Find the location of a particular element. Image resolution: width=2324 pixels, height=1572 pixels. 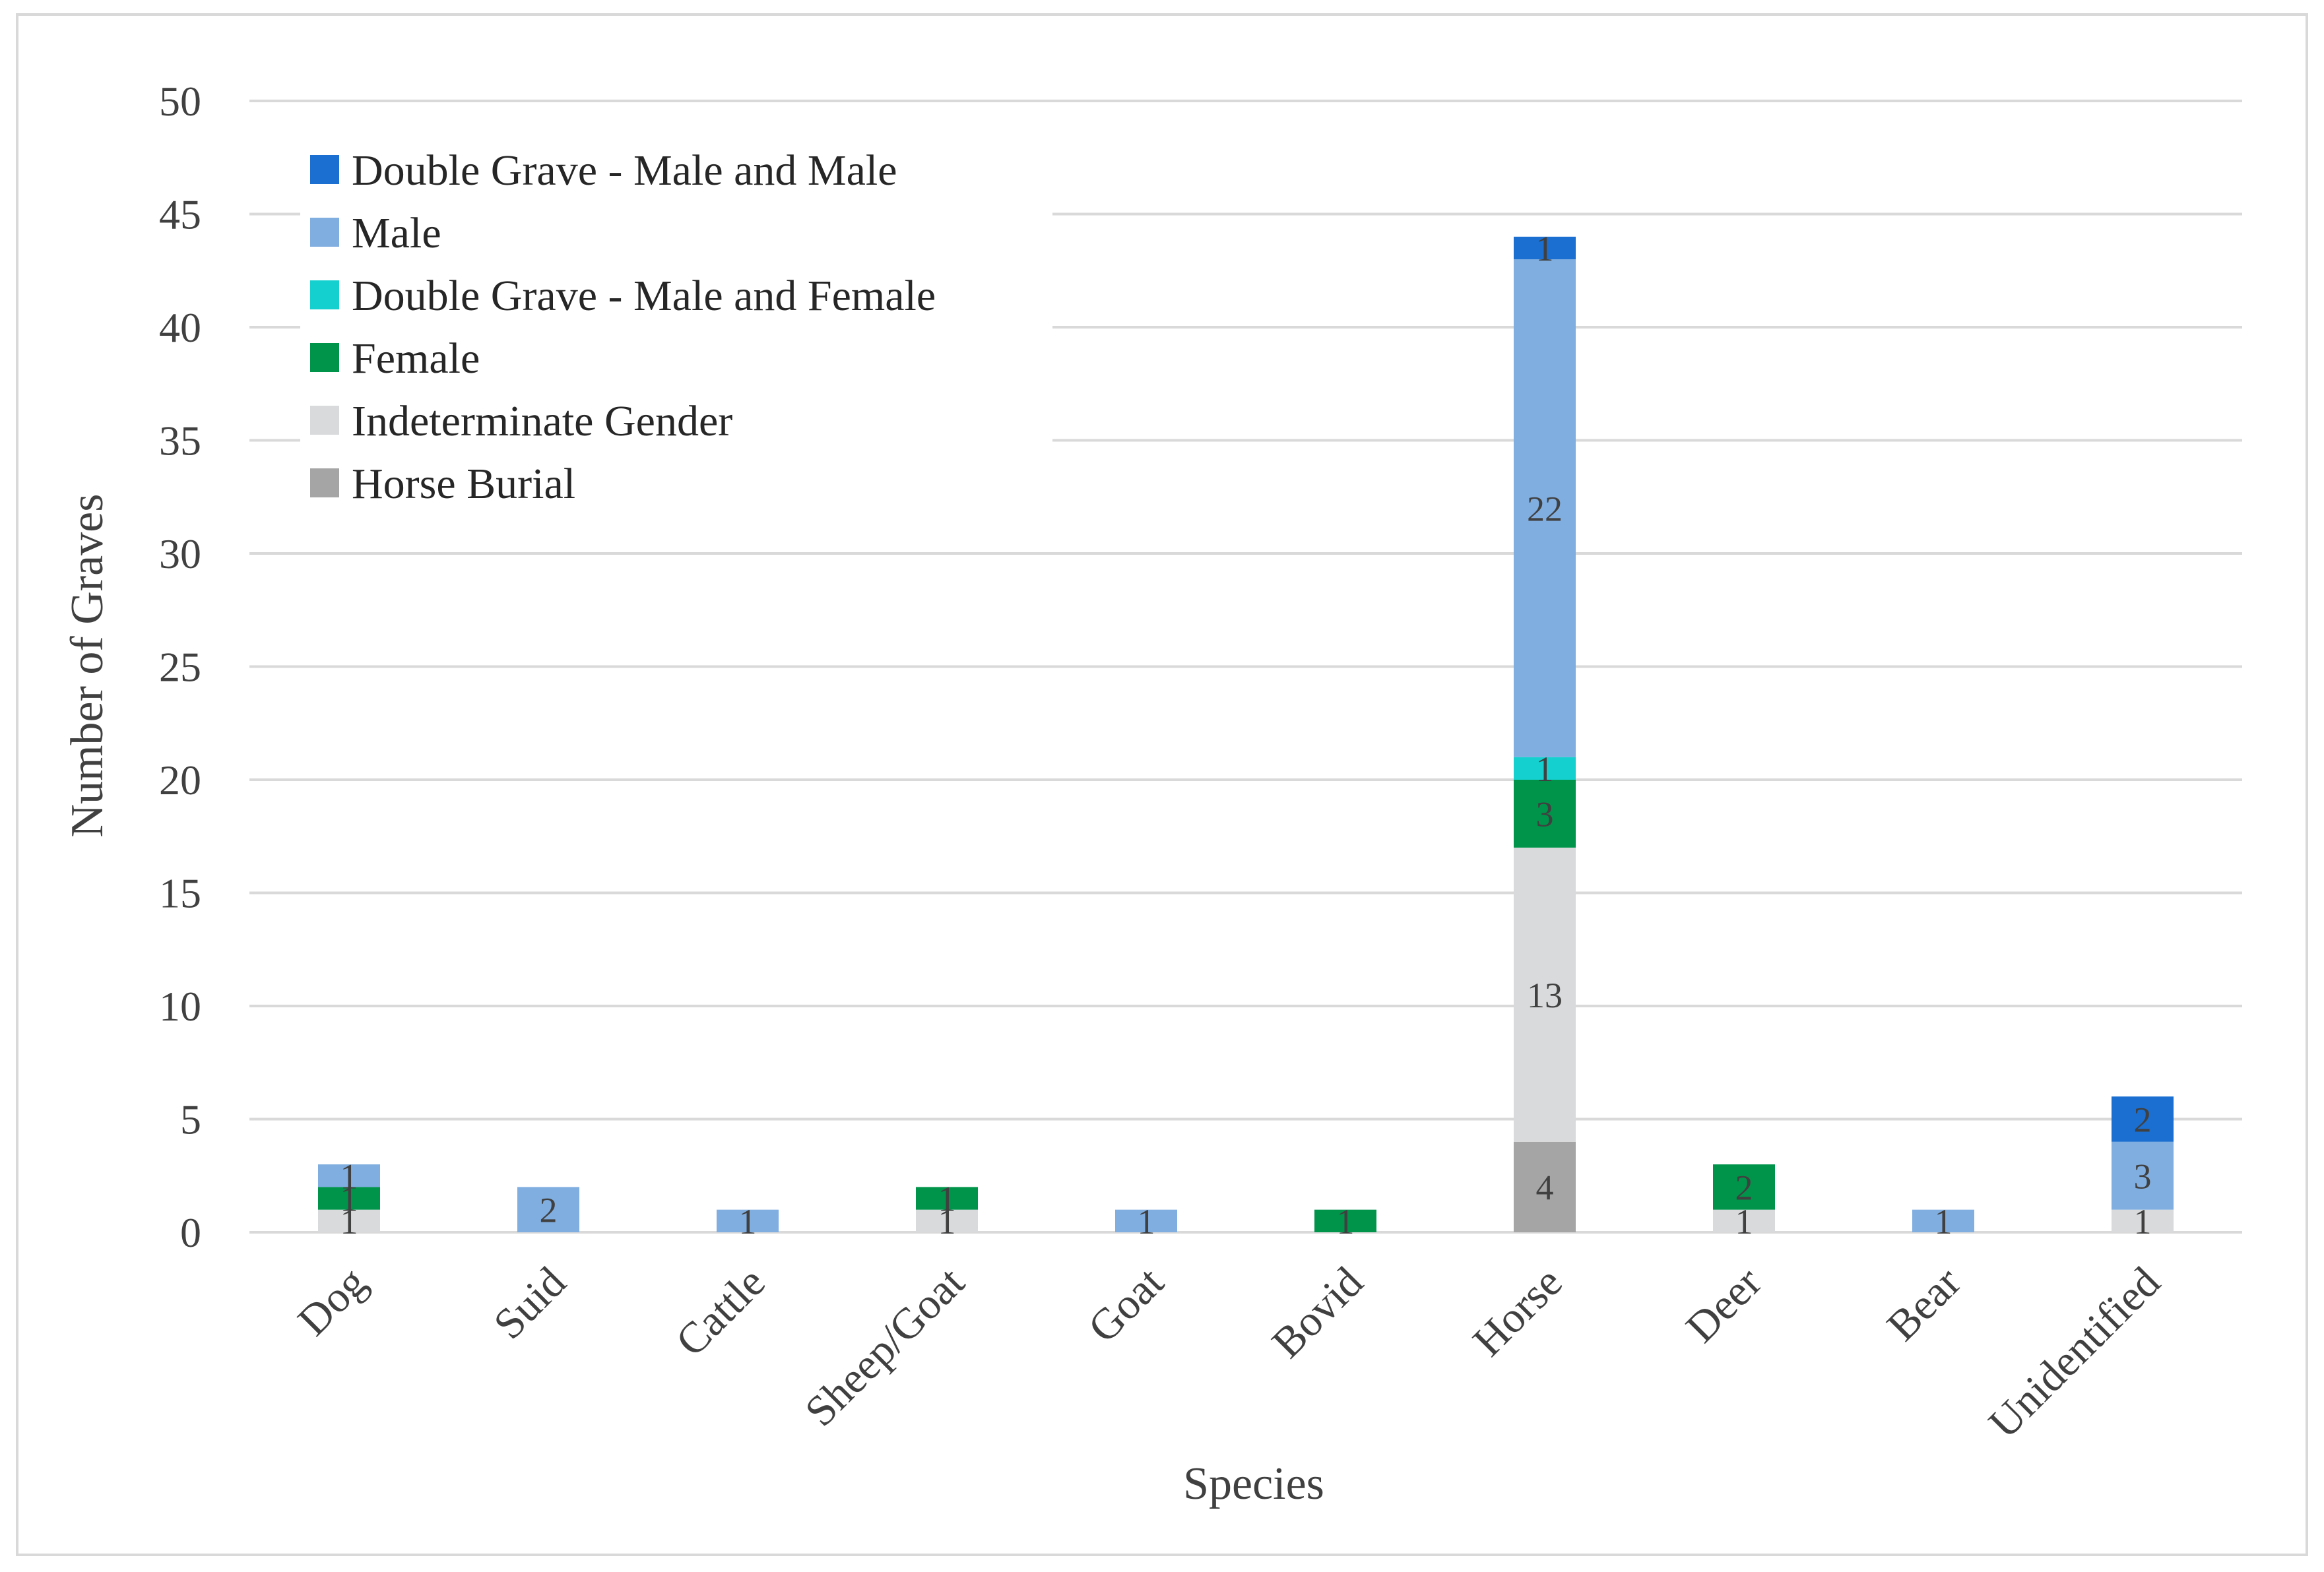

y-tick-label-15: 15 is located at coordinates (180, 893).